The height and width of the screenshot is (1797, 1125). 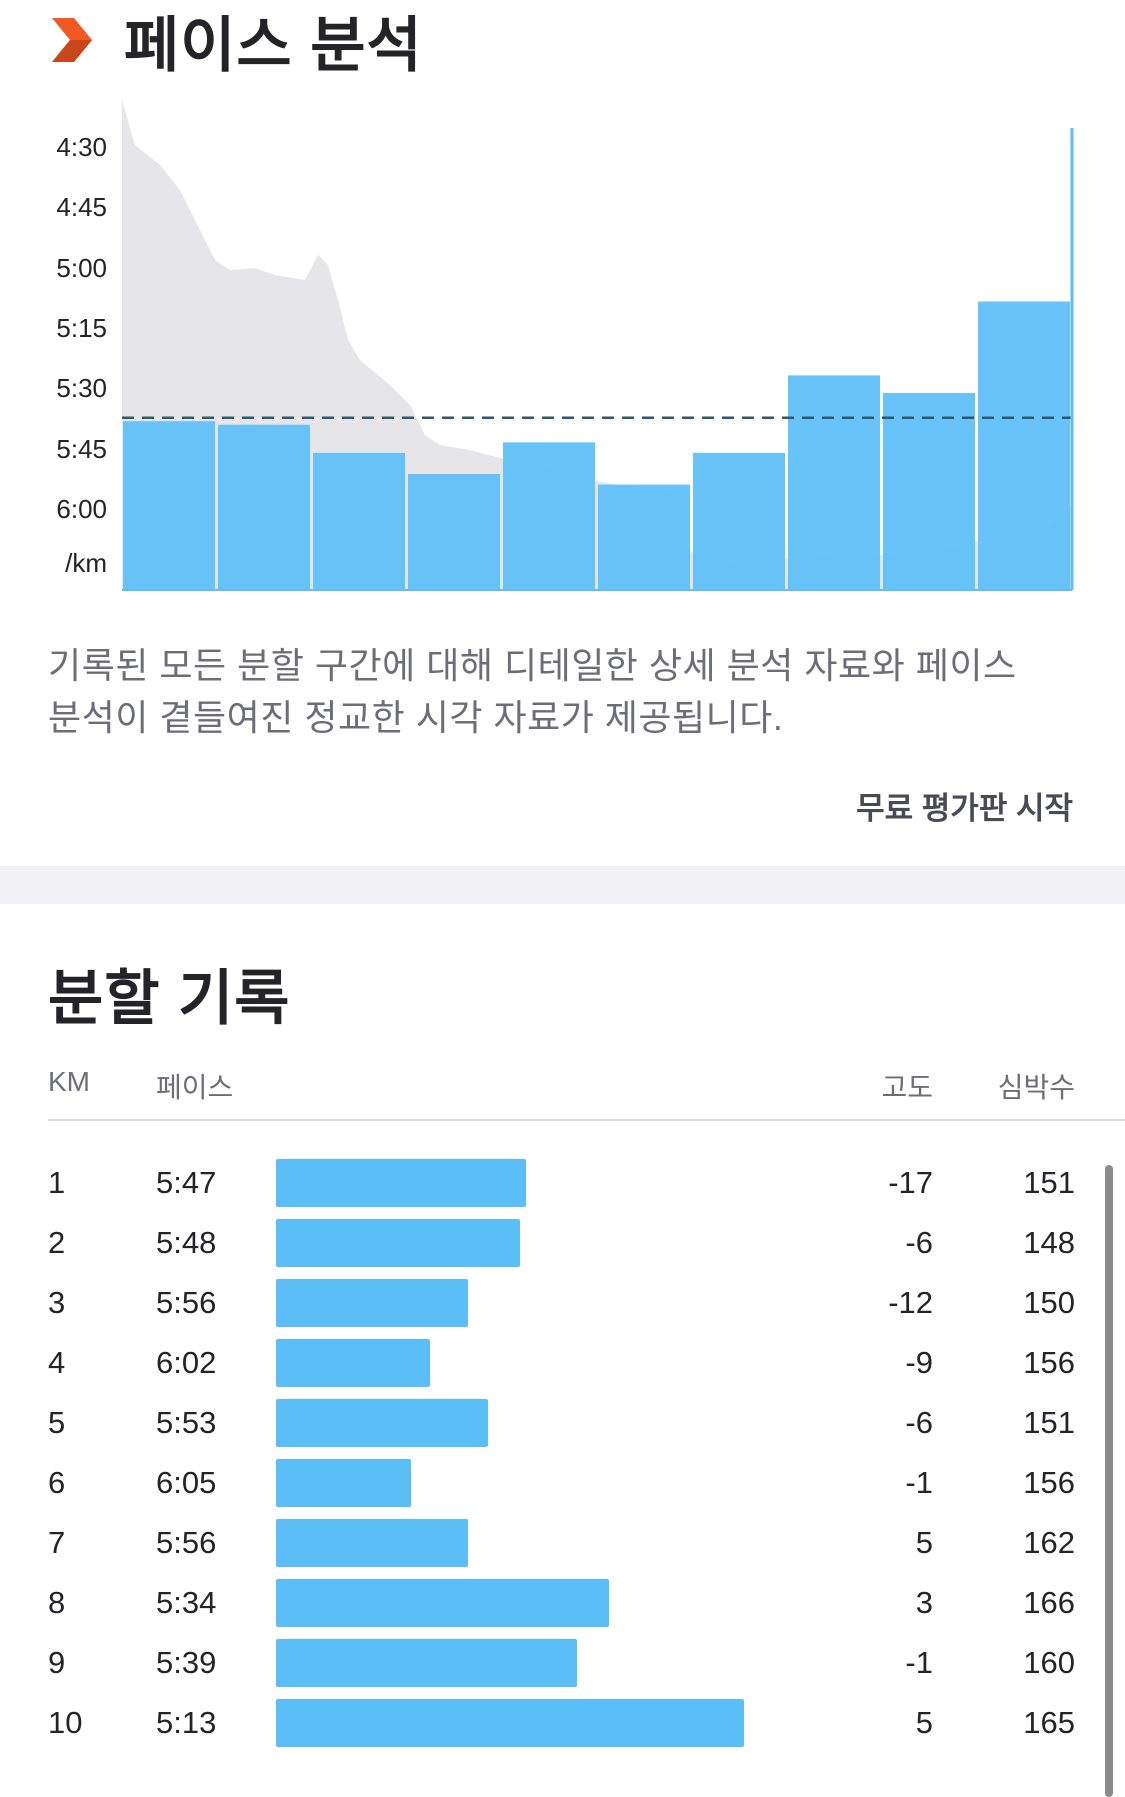 What do you see at coordinates (562, 1365) in the screenshot?
I see `table-row: 4 6:02 -9 156` at bounding box center [562, 1365].